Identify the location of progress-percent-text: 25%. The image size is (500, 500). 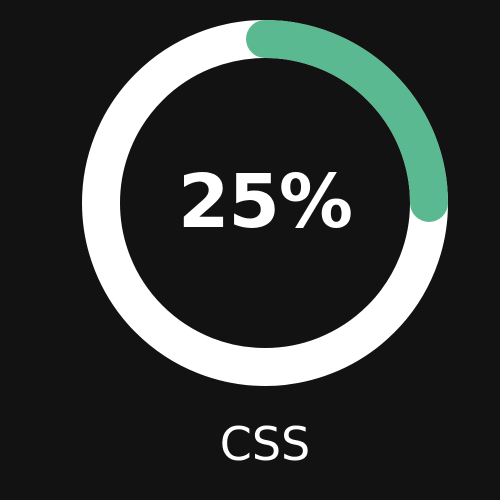
(265, 202).